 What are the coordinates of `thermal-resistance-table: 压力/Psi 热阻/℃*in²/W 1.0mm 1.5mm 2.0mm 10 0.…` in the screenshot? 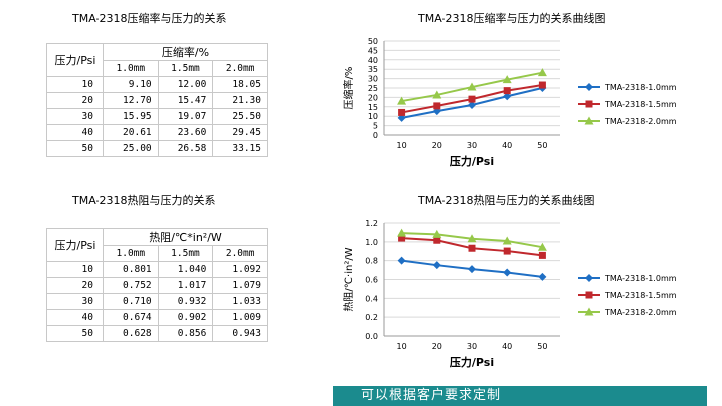 It's located at (157, 285).